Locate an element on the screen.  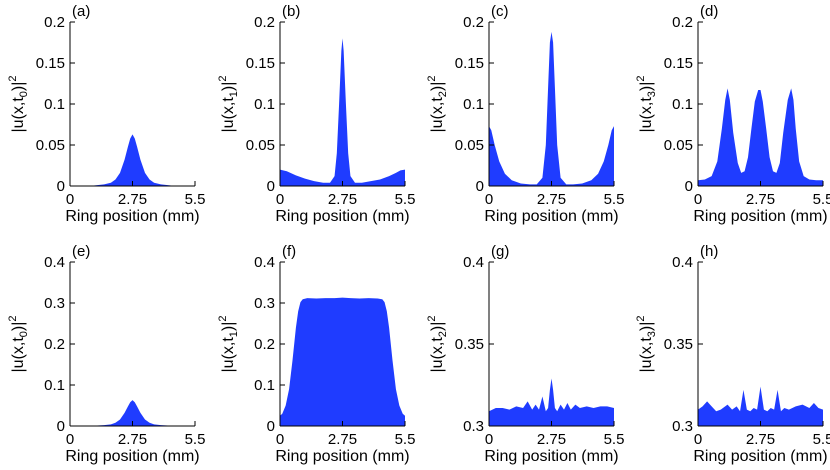
panel-label: (c) is located at coordinates (500, 11).